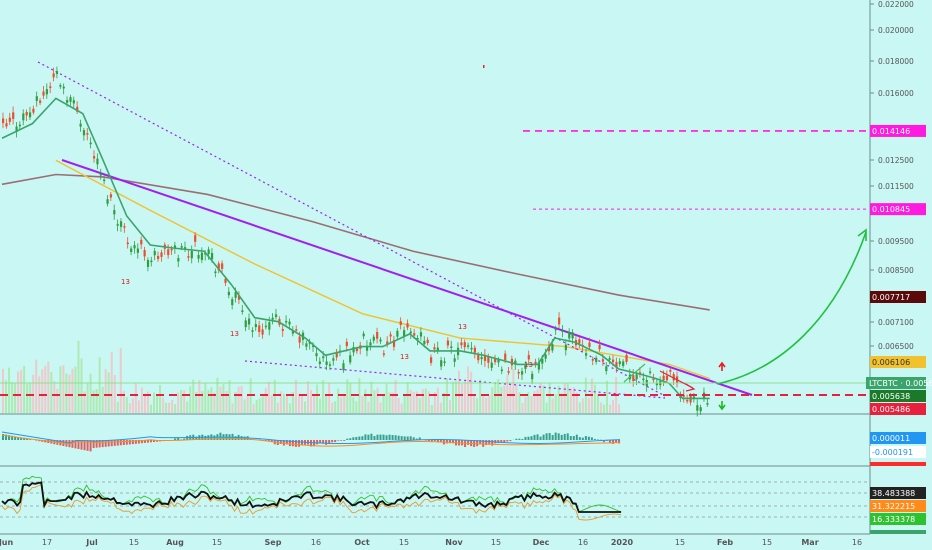 Image resolution: width=932 pixels, height=550 pixels. Describe the element at coordinates (311, 497) in the screenshot. I see `rsi-line` at that location.